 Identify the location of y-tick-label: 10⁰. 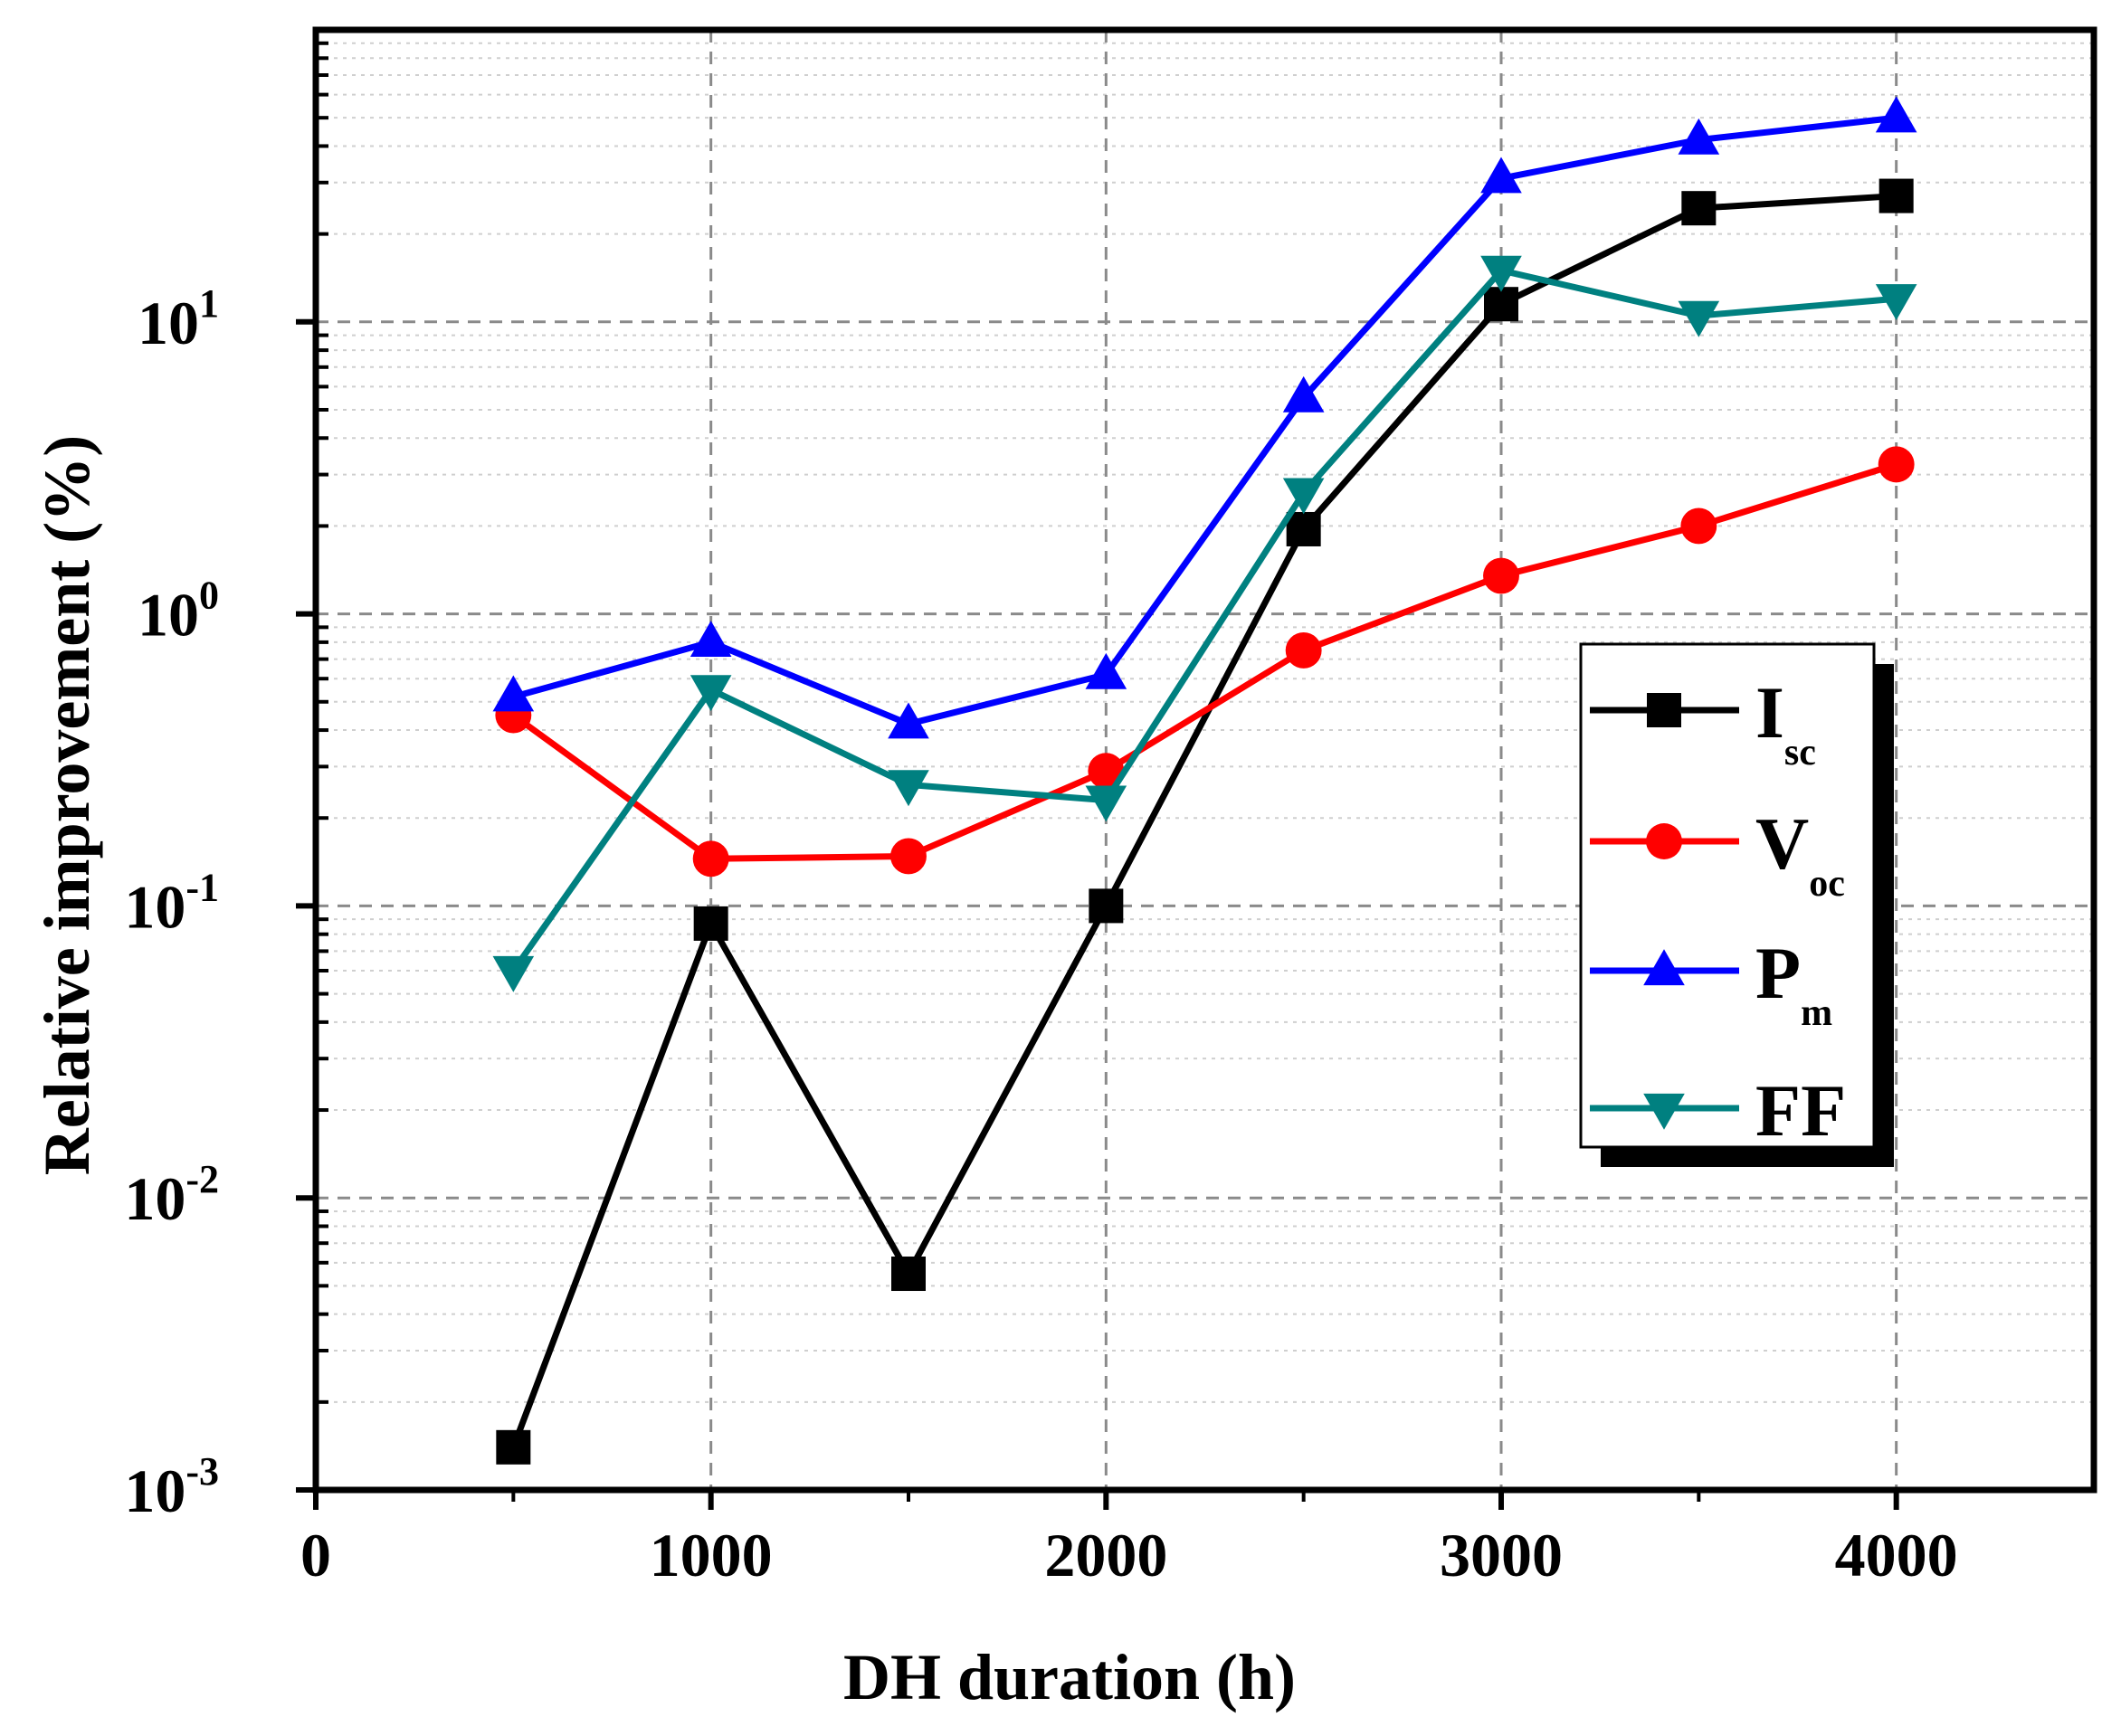
(178, 612).